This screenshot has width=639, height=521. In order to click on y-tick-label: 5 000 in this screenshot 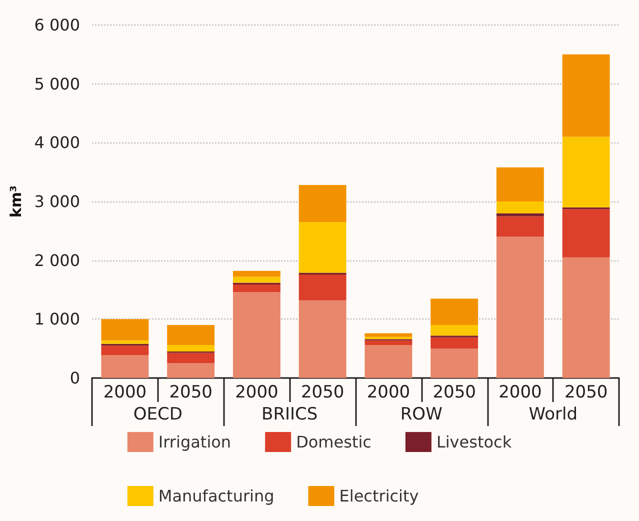, I will do `click(57, 84)`.